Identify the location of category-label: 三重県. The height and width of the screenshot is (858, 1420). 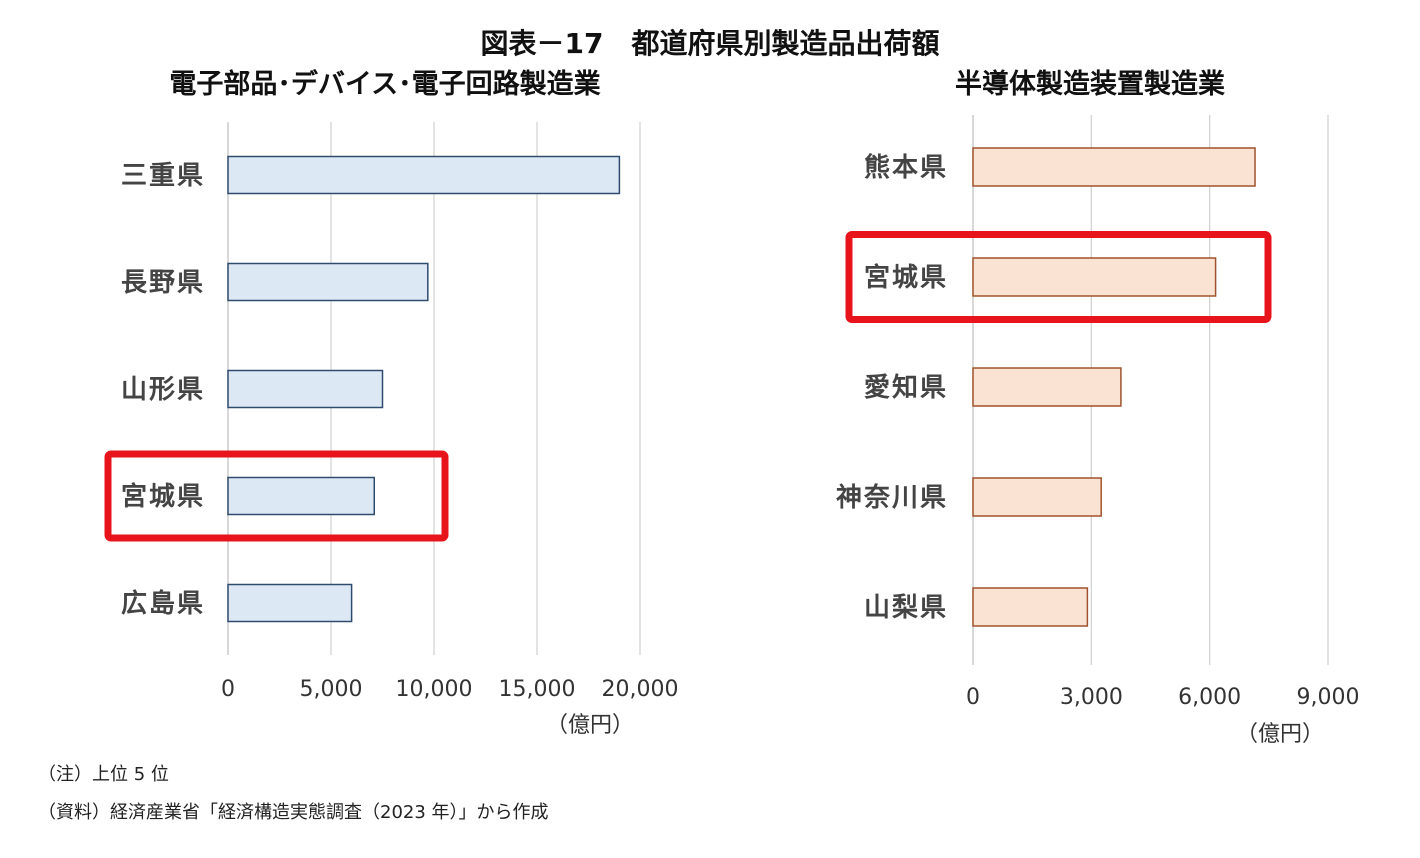
(163, 176).